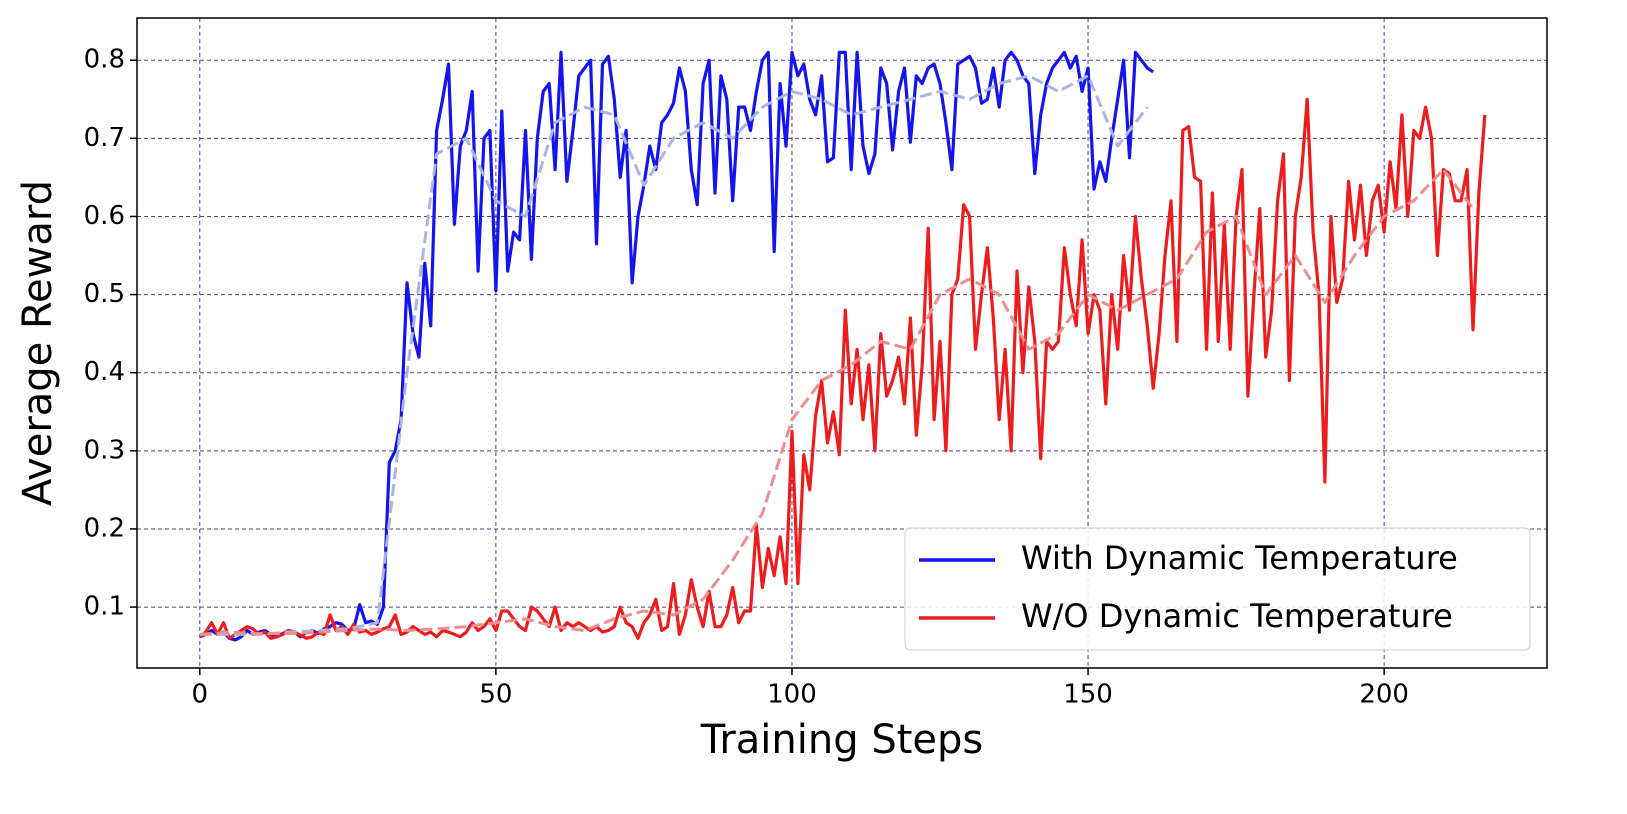 The width and height of the screenshot is (1627, 814). What do you see at coordinates (104, 528) in the screenshot?
I see `y-tick-label: 0.2` at bounding box center [104, 528].